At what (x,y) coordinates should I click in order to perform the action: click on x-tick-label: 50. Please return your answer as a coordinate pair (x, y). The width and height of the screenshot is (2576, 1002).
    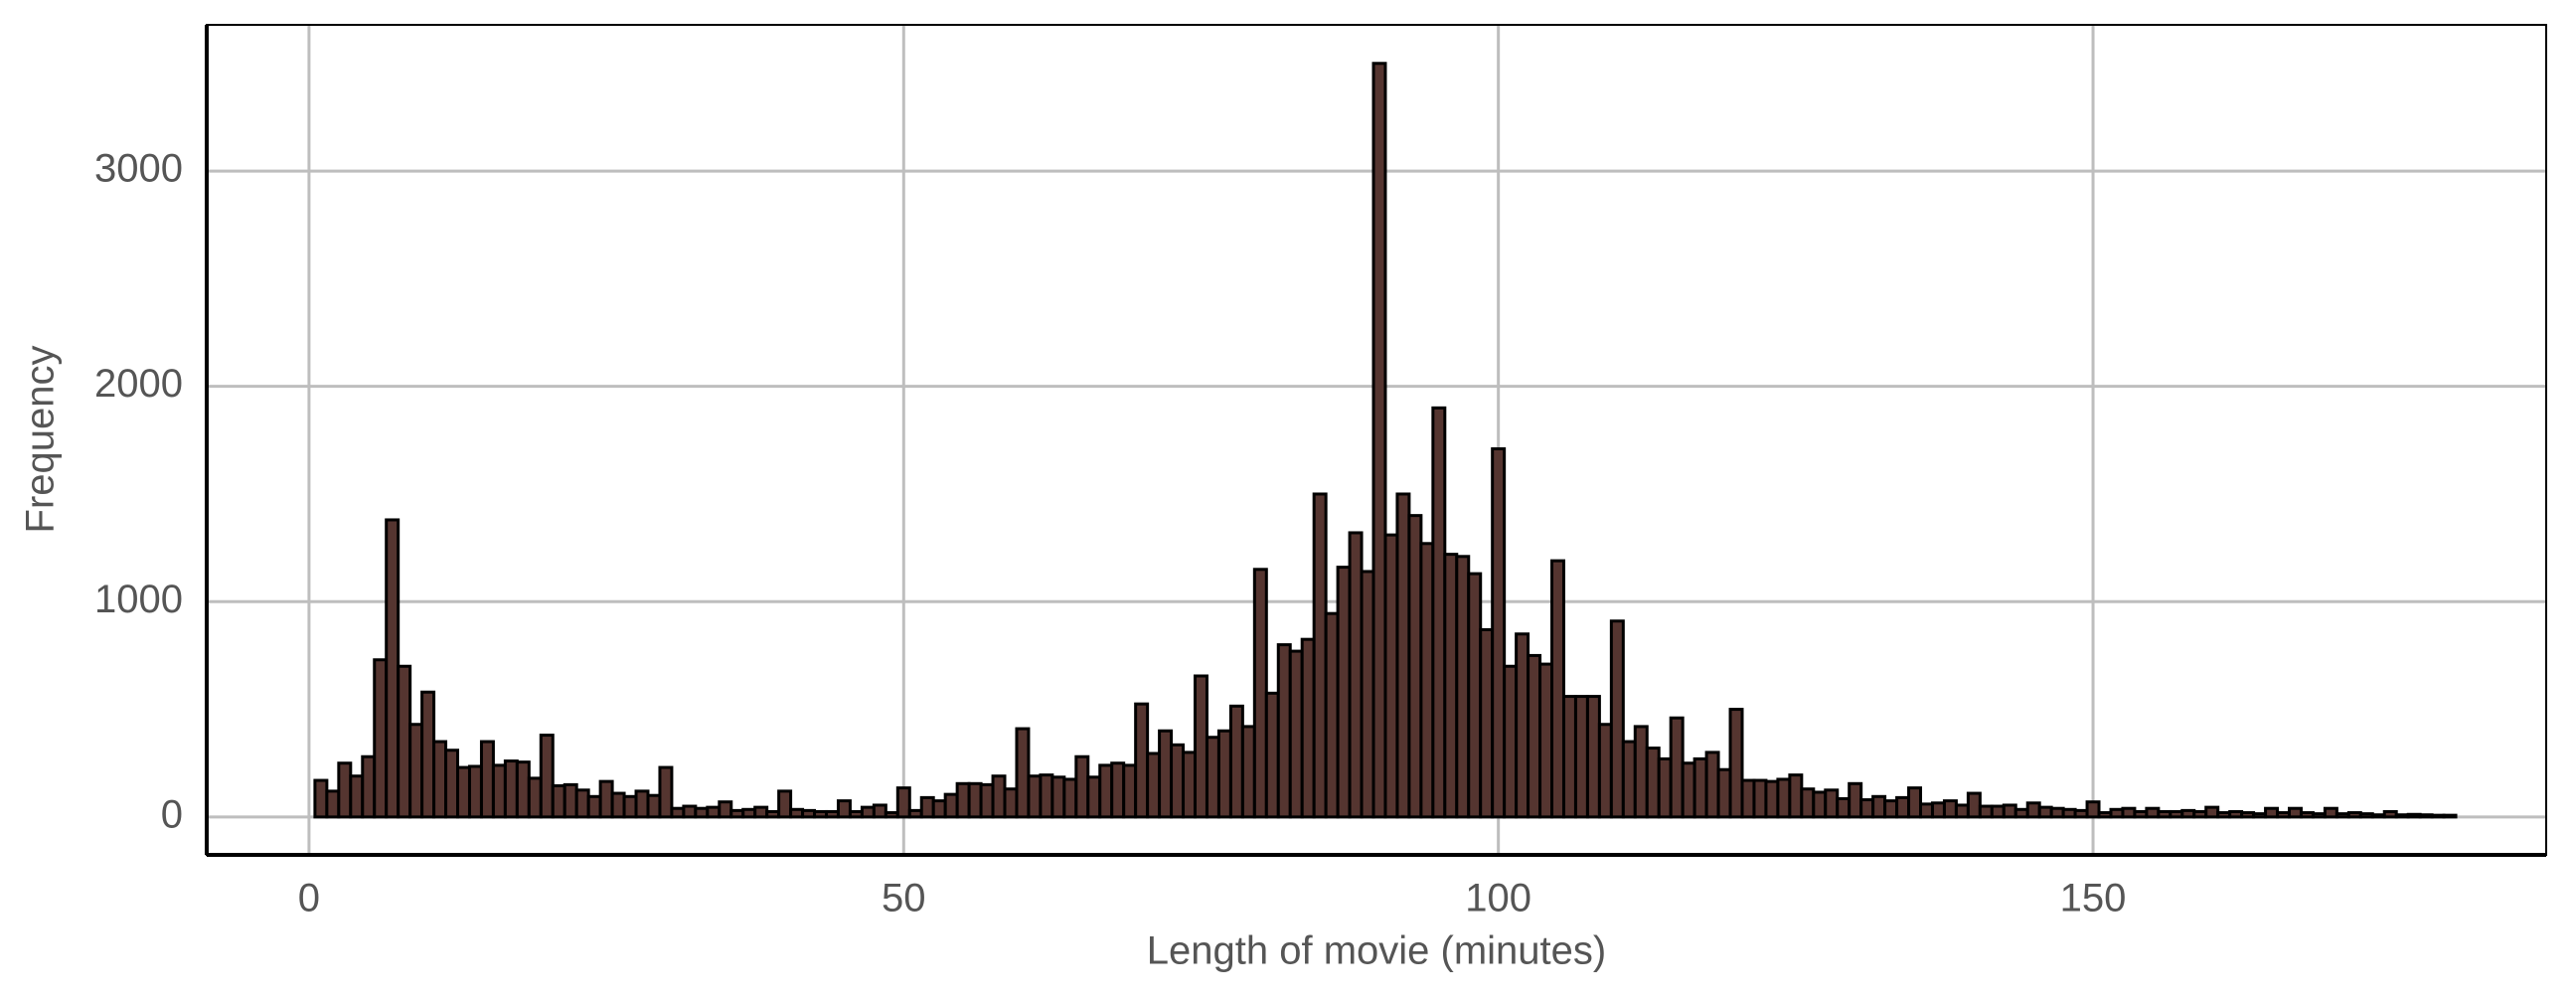
    Looking at the image, I should click on (904, 898).